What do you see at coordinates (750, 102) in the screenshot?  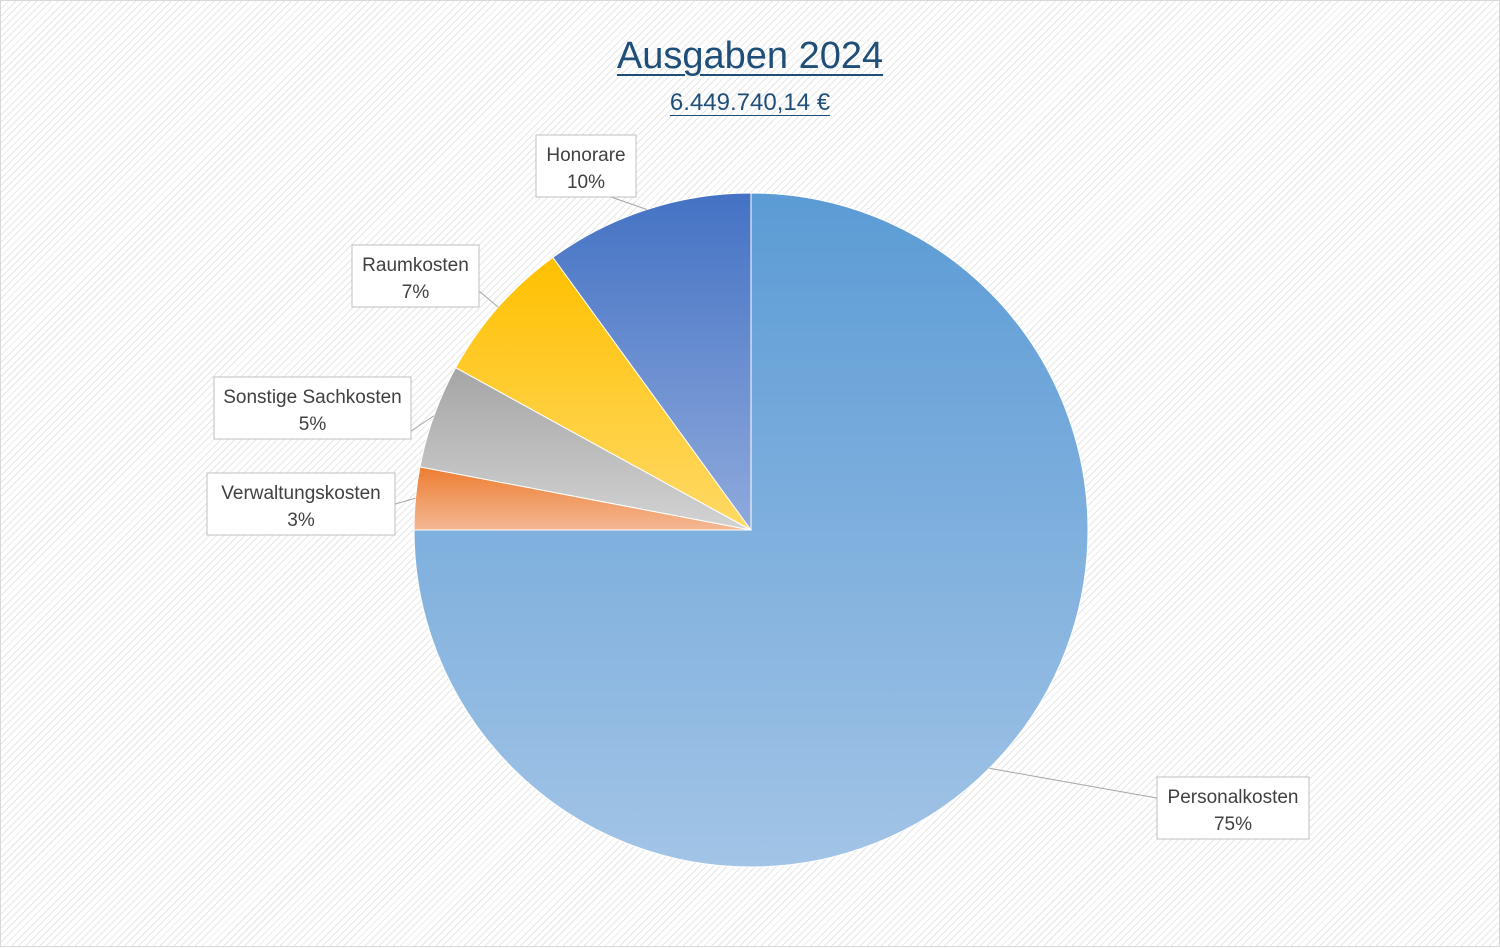 I see `chart-subtitle: 6.449.740,14 €` at bounding box center [750, 102].